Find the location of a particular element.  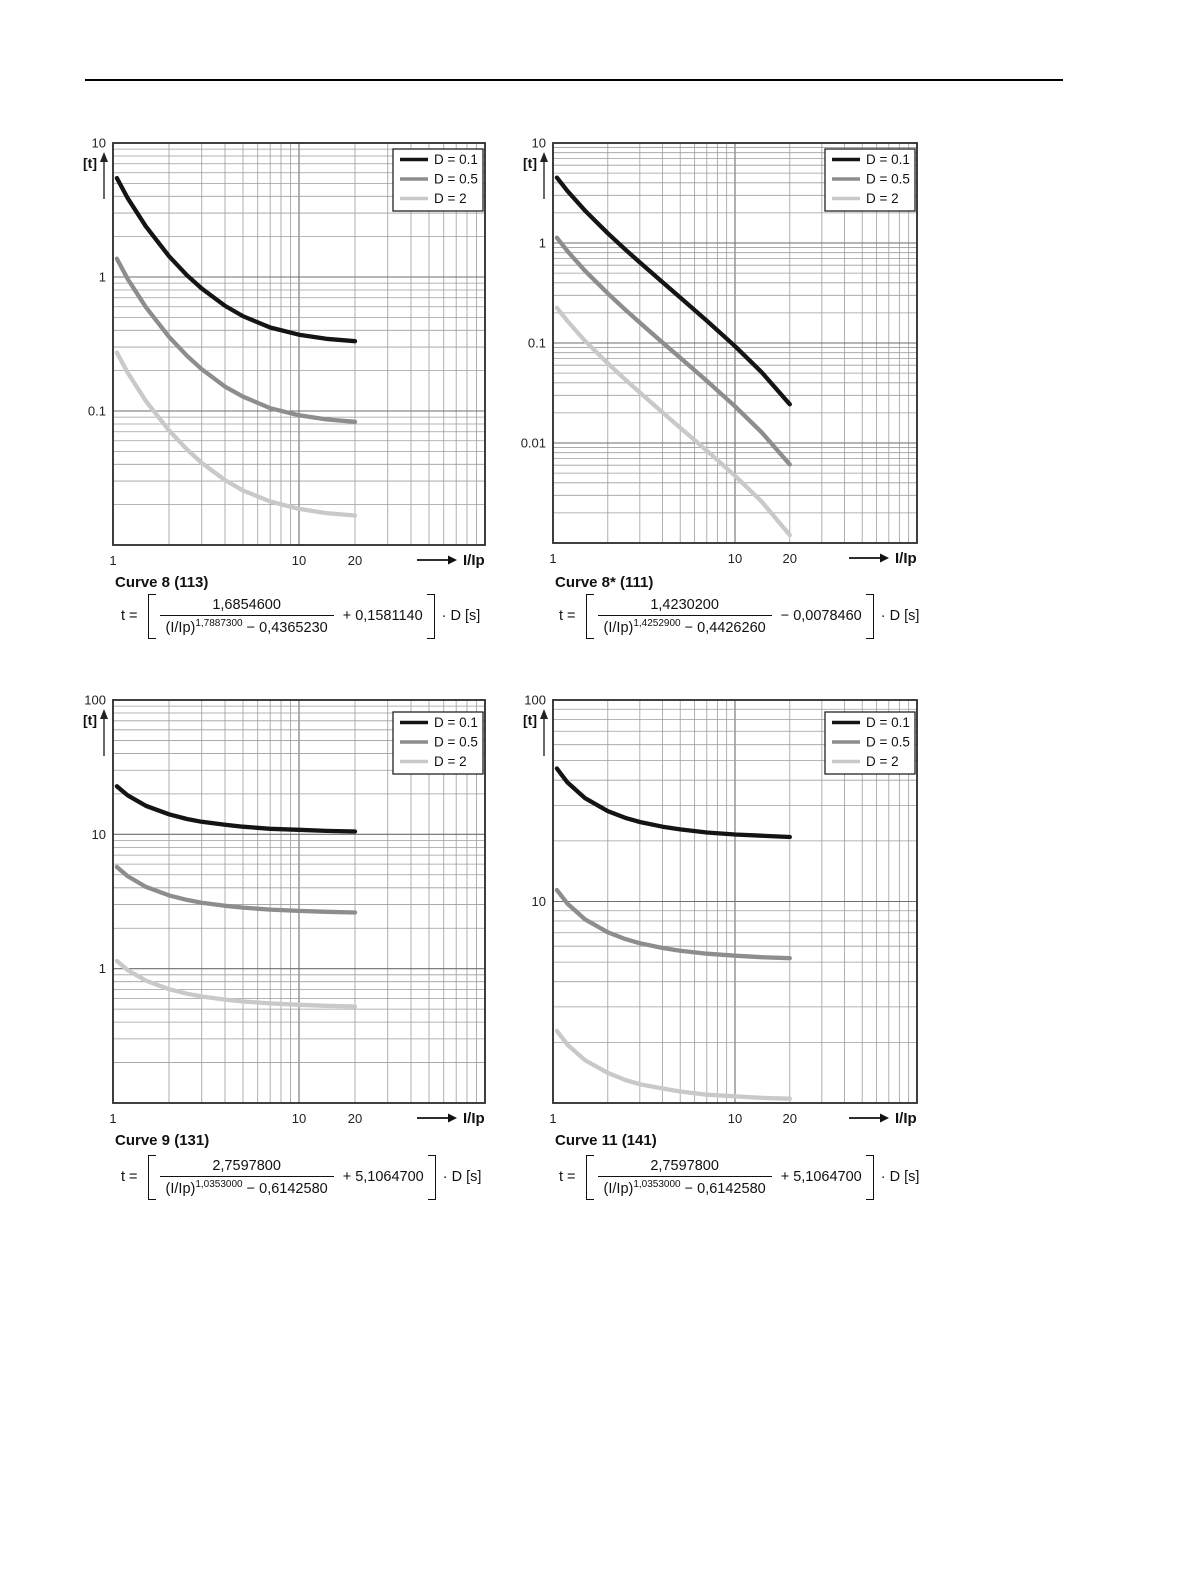

plot-curve-11-141: D = 0.1 D = 0.5 D = 2 100 10 1 10 20 [t] I/Ip is located at coordinates (720, 910).